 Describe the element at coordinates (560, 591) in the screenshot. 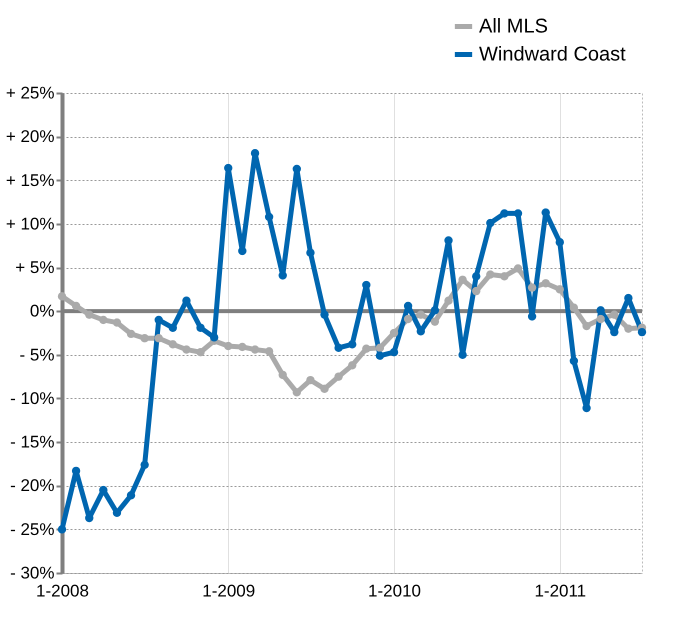

I see `x-tick-label: 1-2011` at that location.